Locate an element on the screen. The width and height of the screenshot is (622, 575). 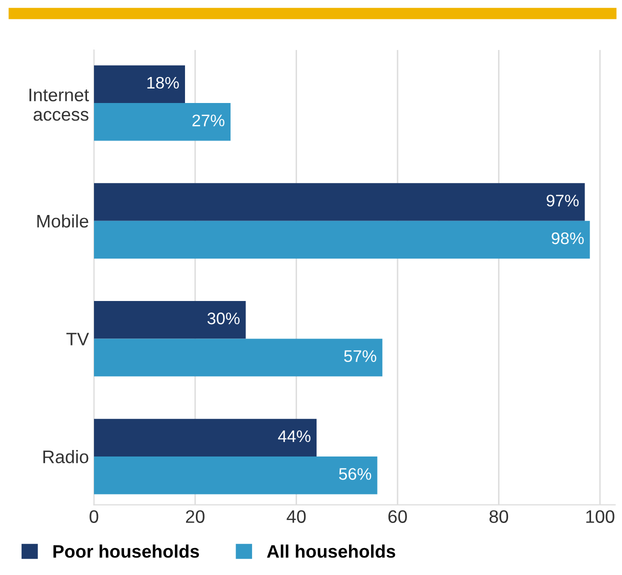
data-label: 98% is located at coordinates (568, 238).